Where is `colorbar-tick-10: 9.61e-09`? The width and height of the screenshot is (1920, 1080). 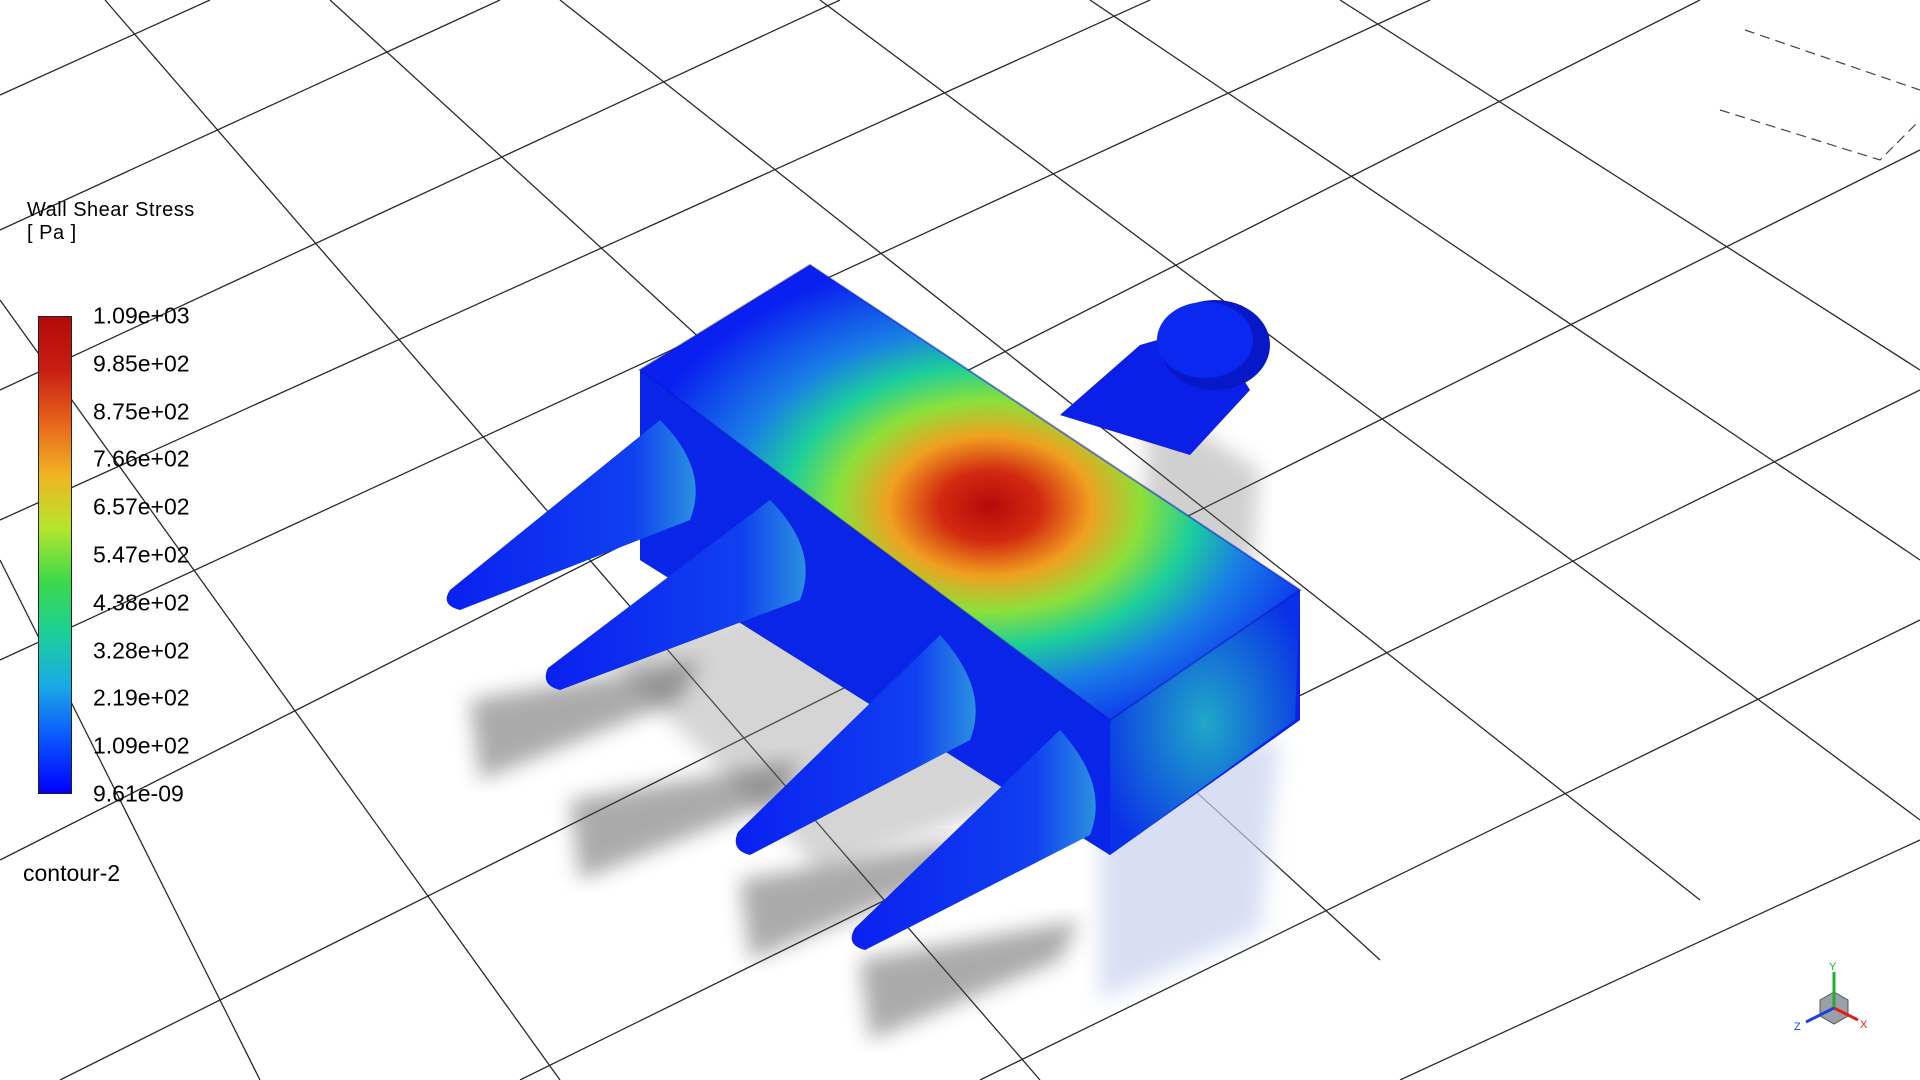
colorbar-tick-10: 9.61e-09 is located at coordinates (138, 793).